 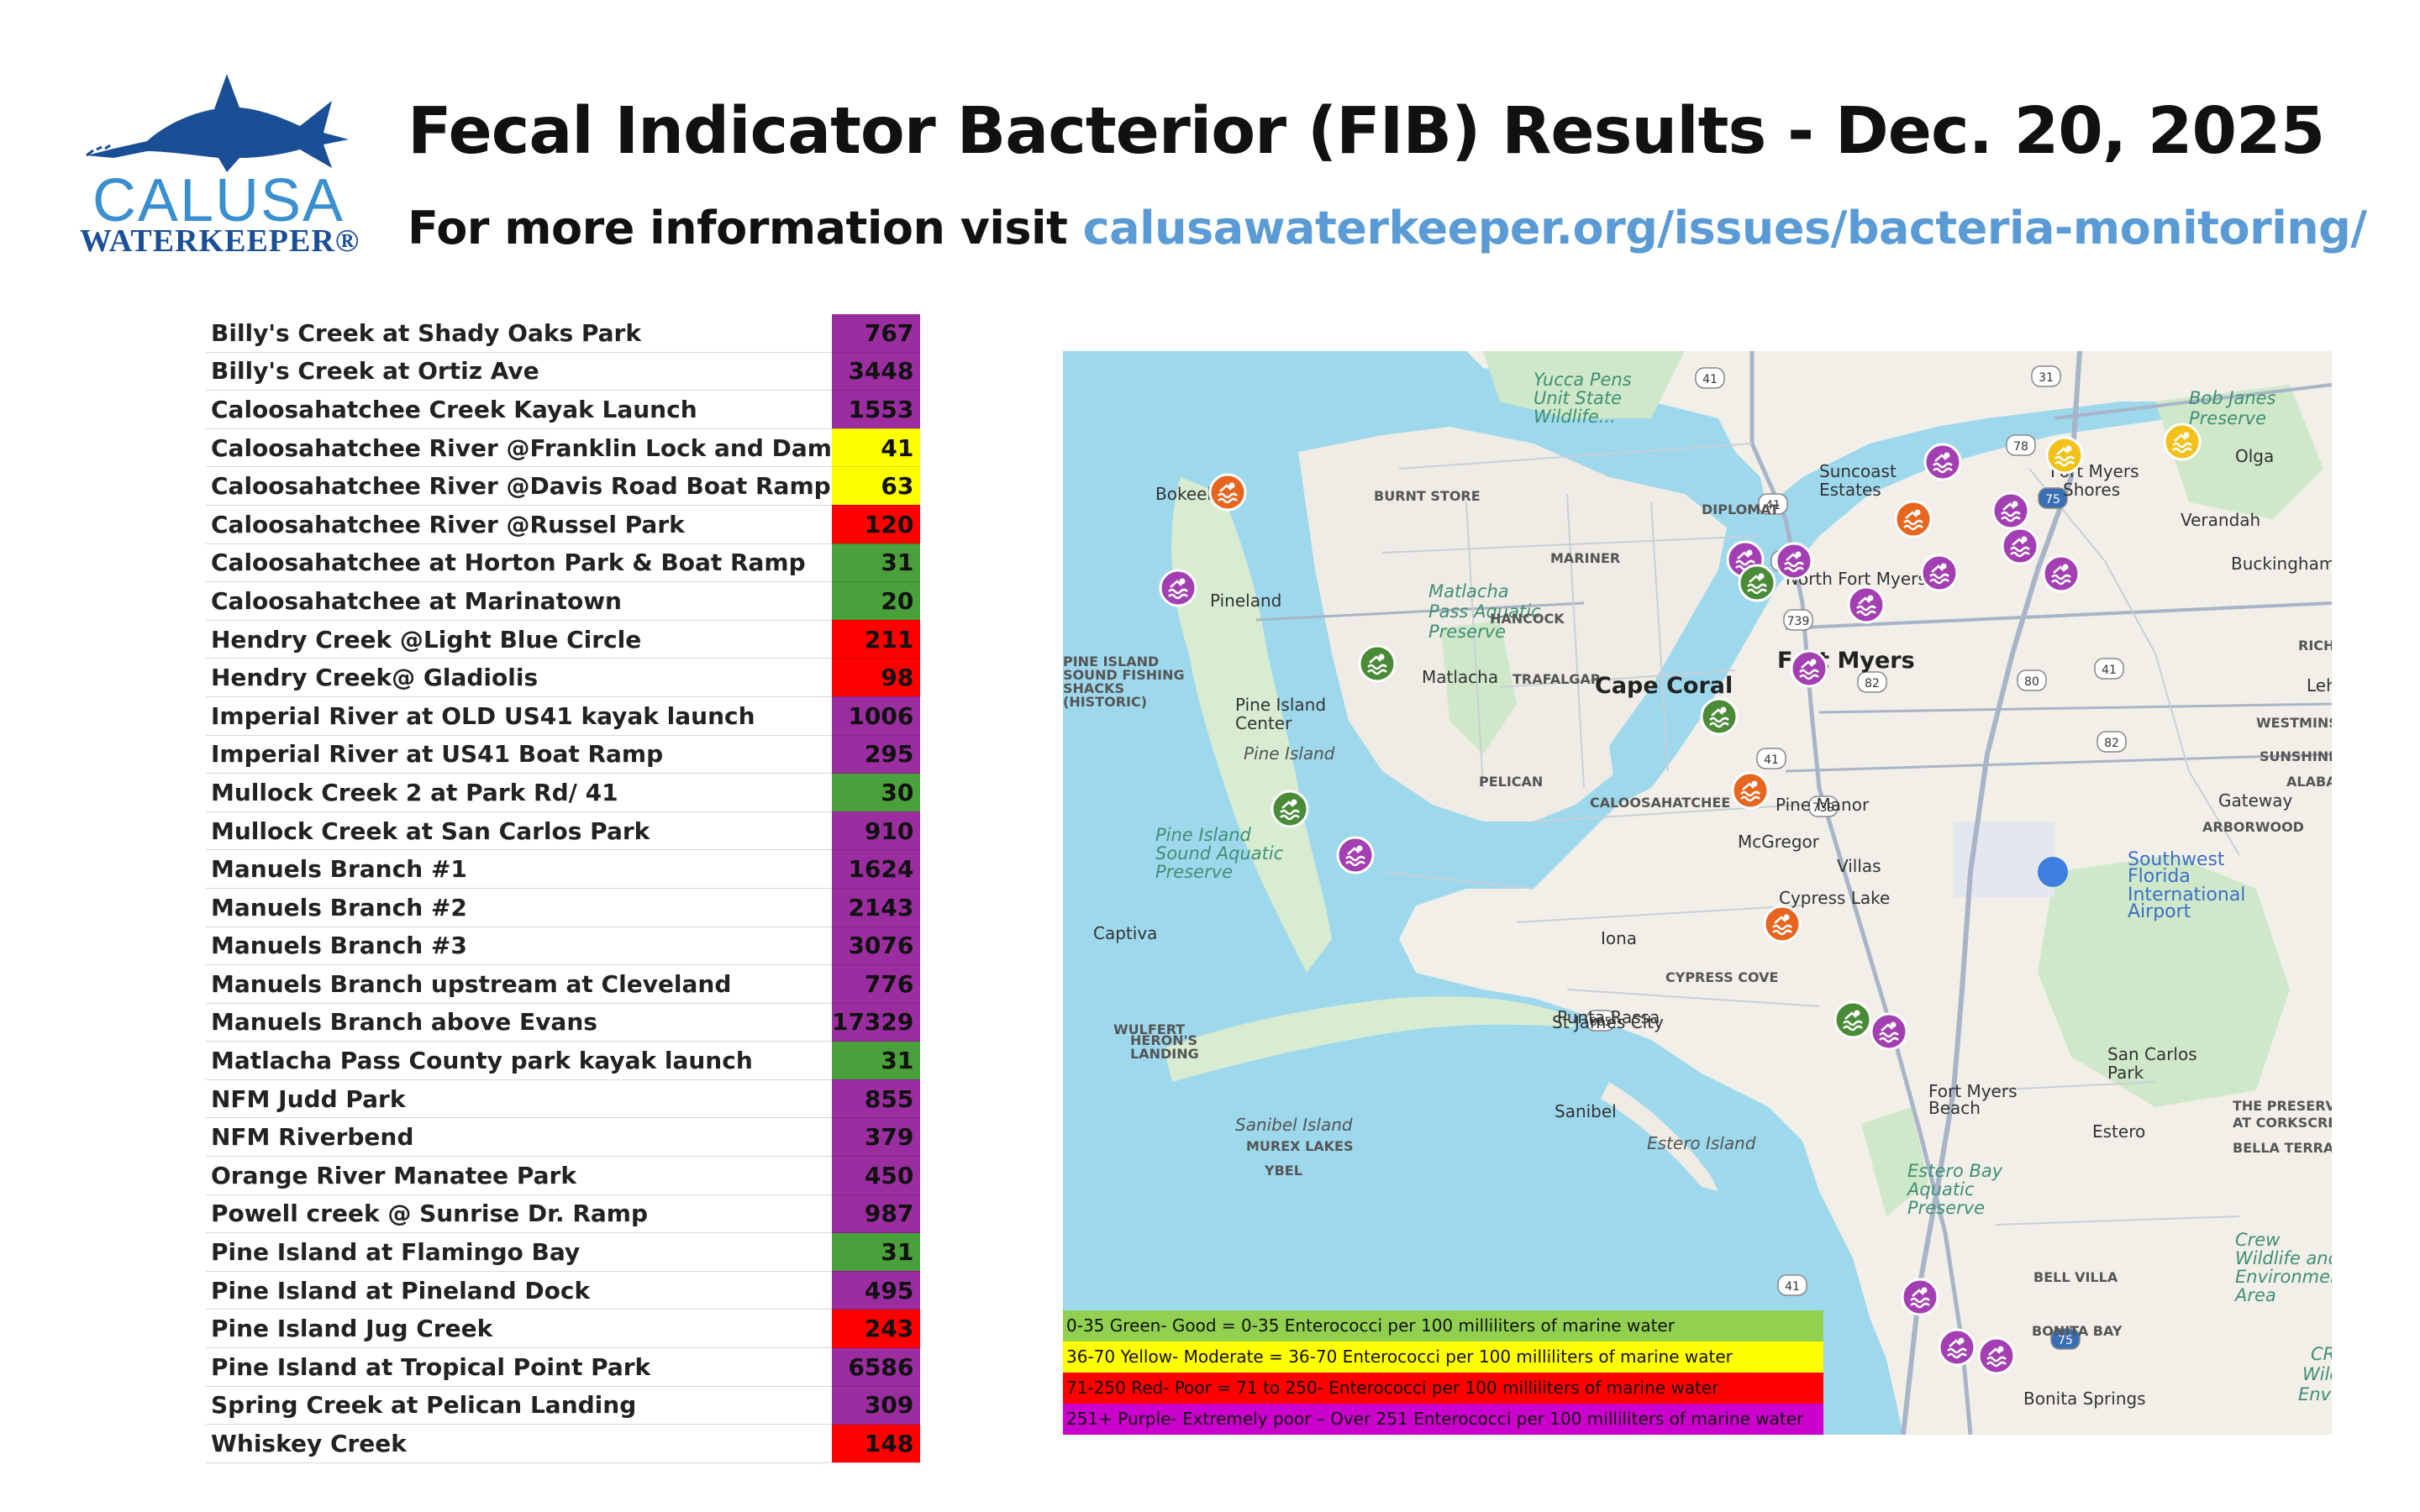 I want to click on map-label: Unit State, so click(x=1578, y=398).